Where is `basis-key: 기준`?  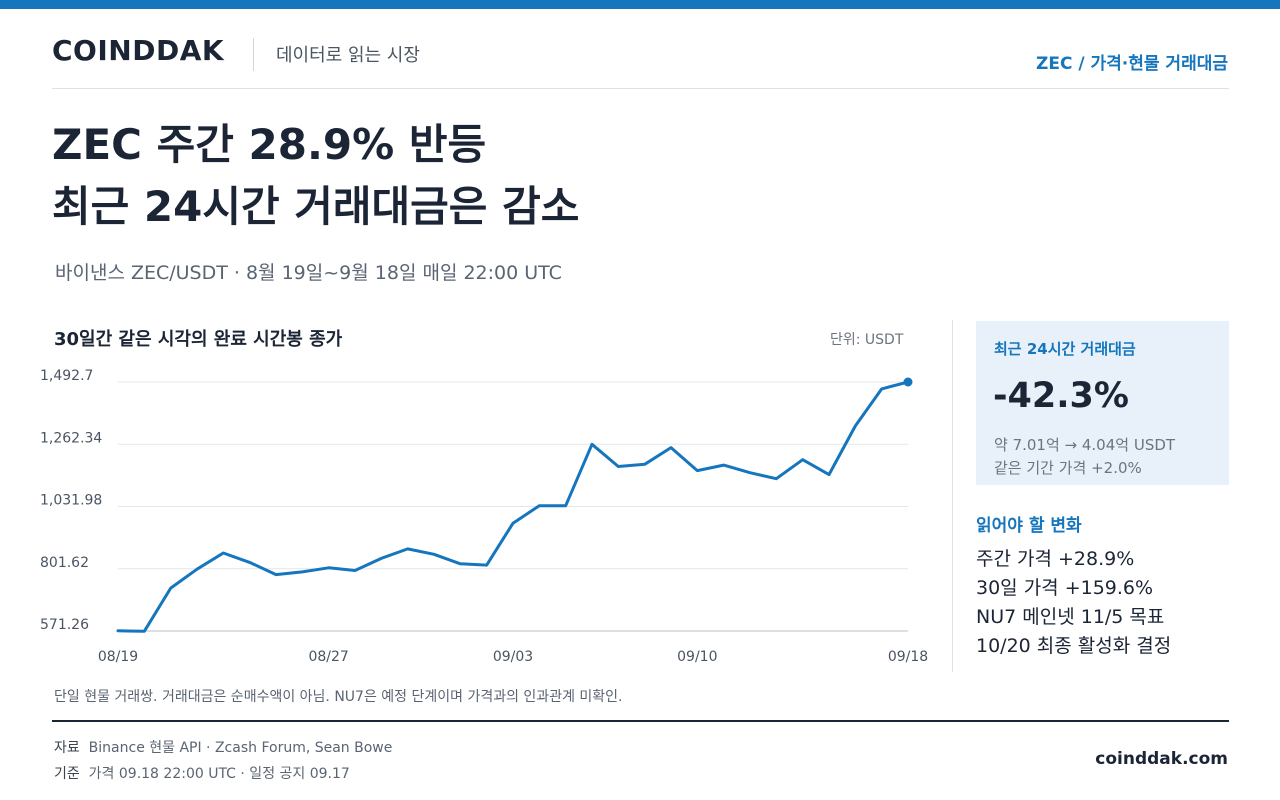 basis-key: 기준 is located at coordinates (67, 774).